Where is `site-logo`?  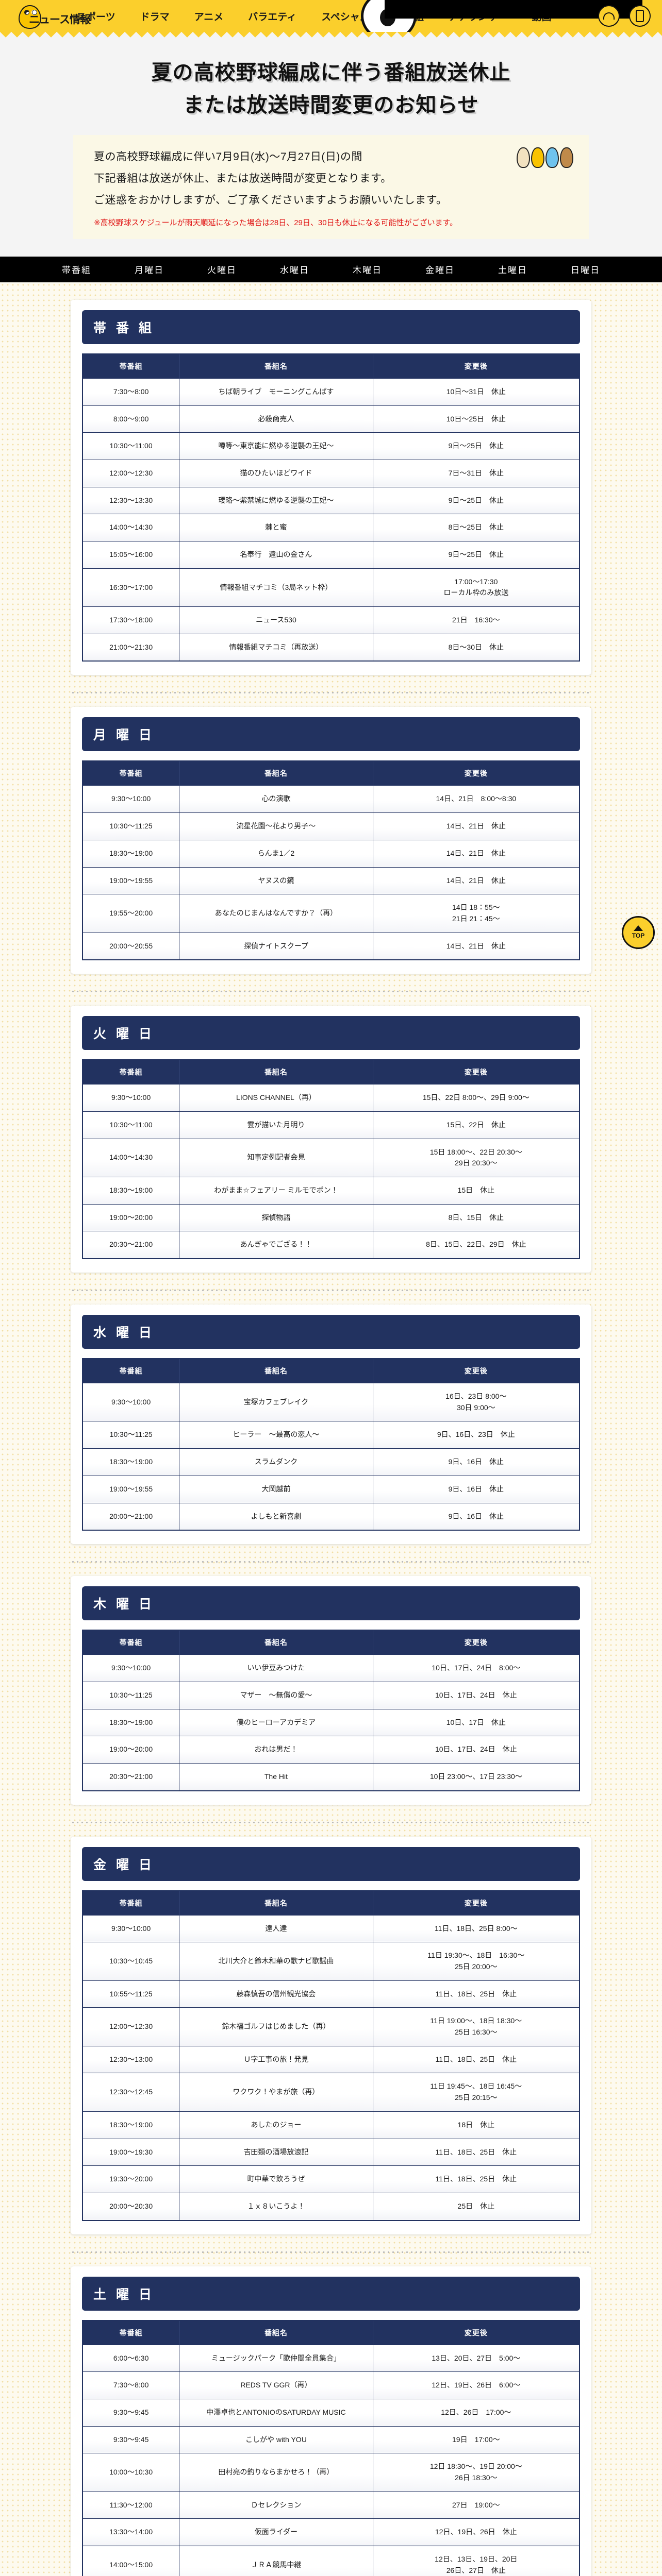
site-logo is located at coordinates (33, 16).